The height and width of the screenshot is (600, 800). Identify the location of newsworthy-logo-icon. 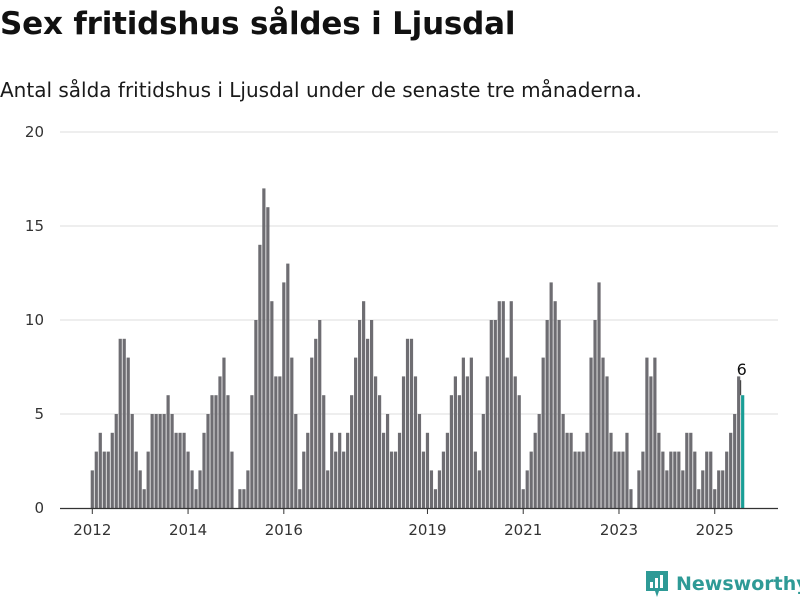
(657, 584).